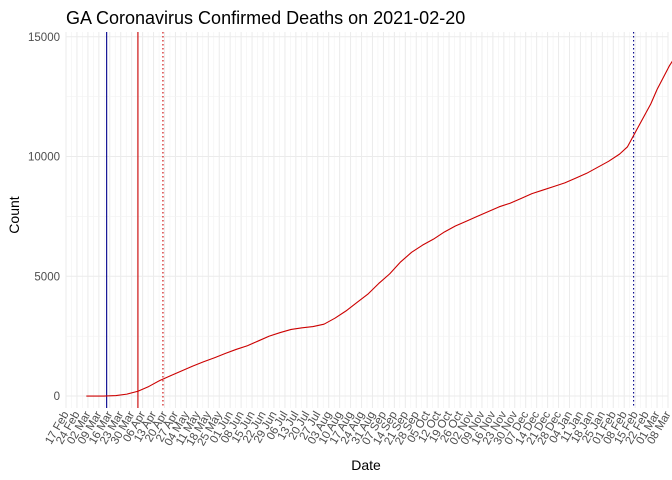 This screenshot has height=480, width=672. I want to click on y-tick-label: 15000, so click(44, 38).